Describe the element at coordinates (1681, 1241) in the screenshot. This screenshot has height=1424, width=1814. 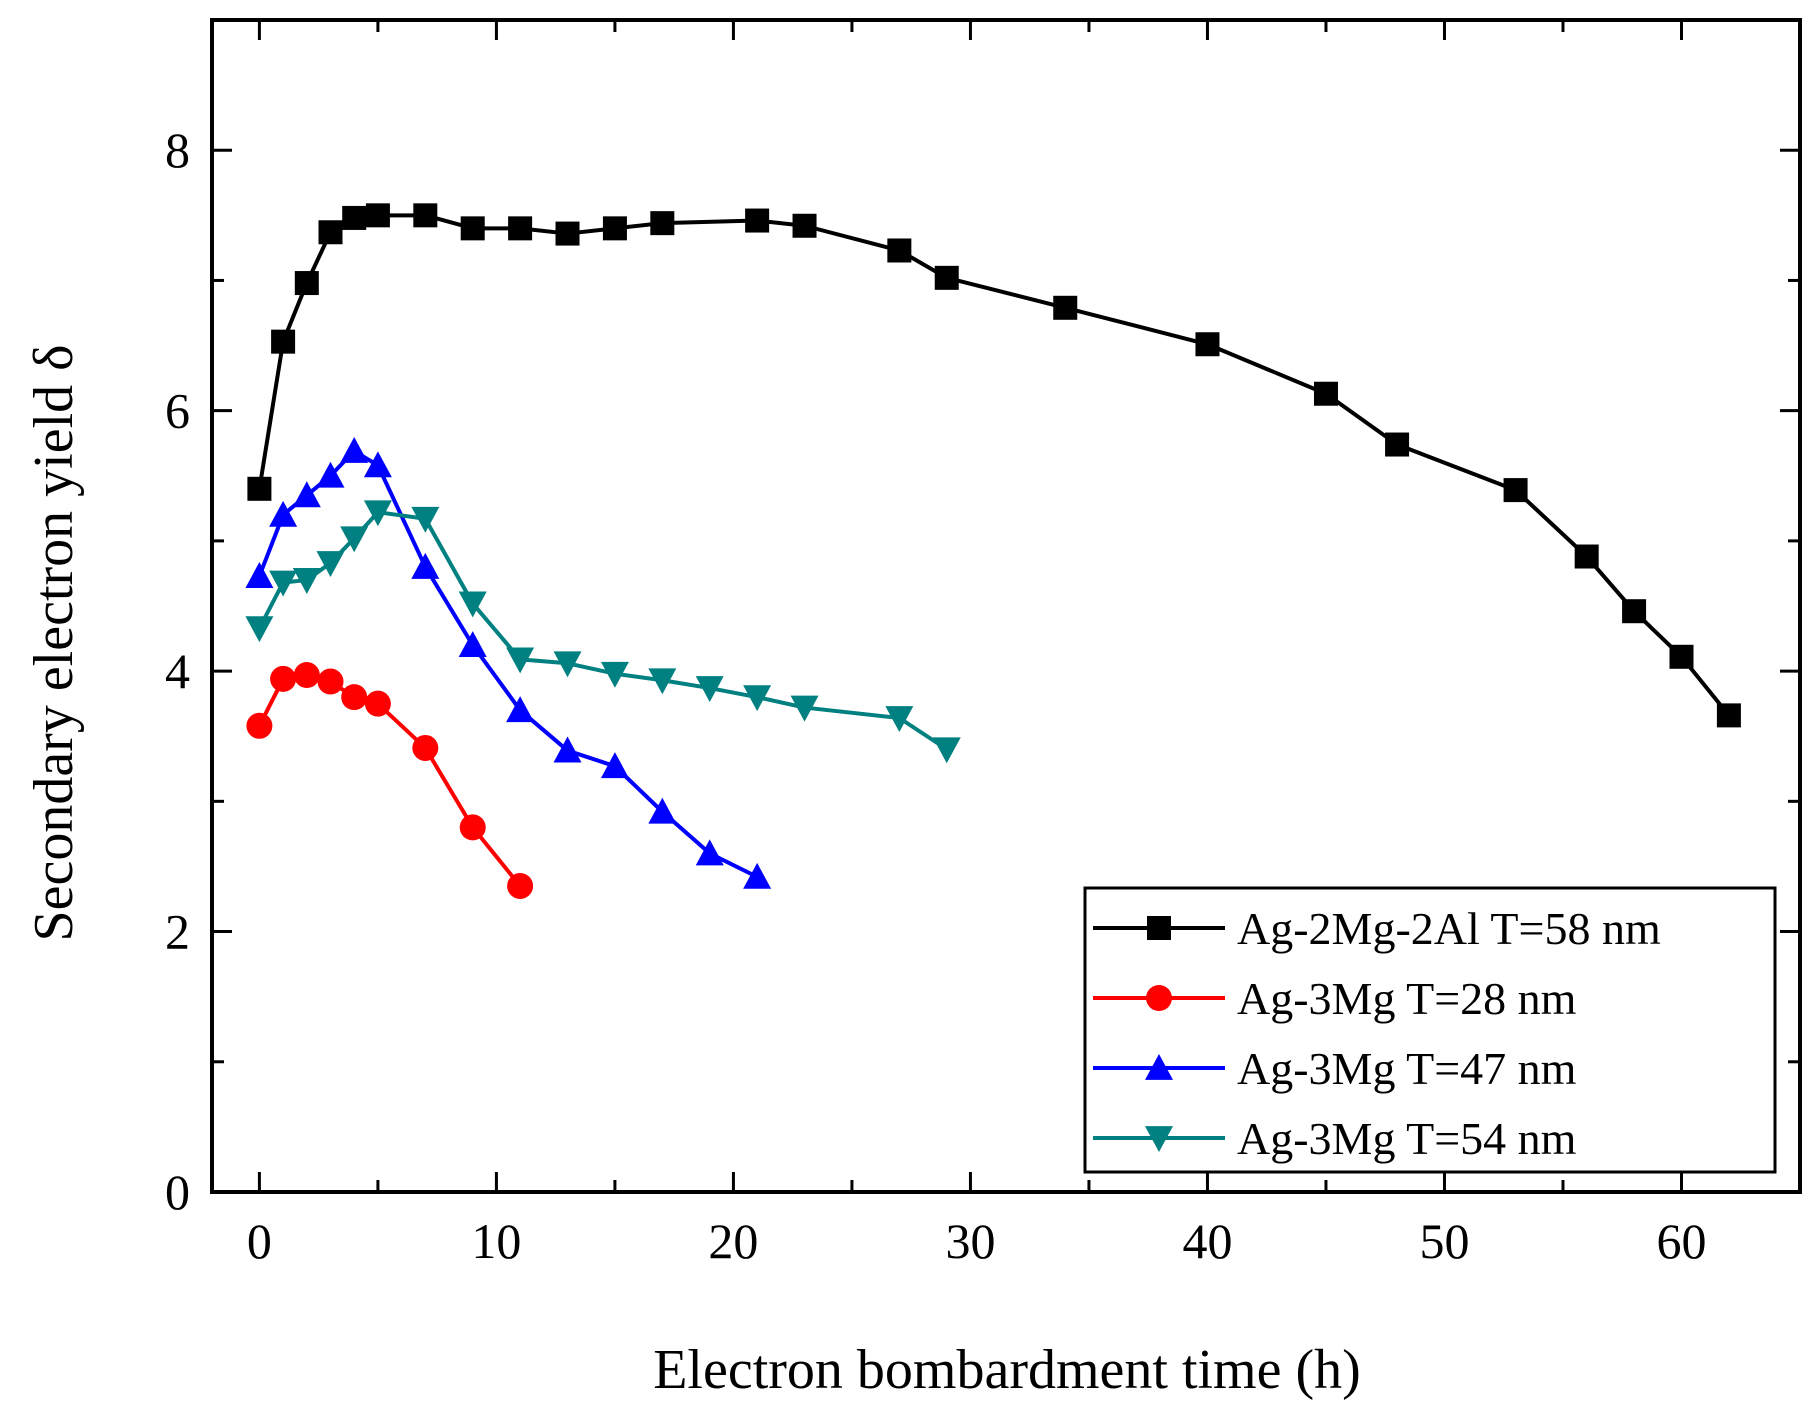
I see `x-tick-label: 60` at that location.